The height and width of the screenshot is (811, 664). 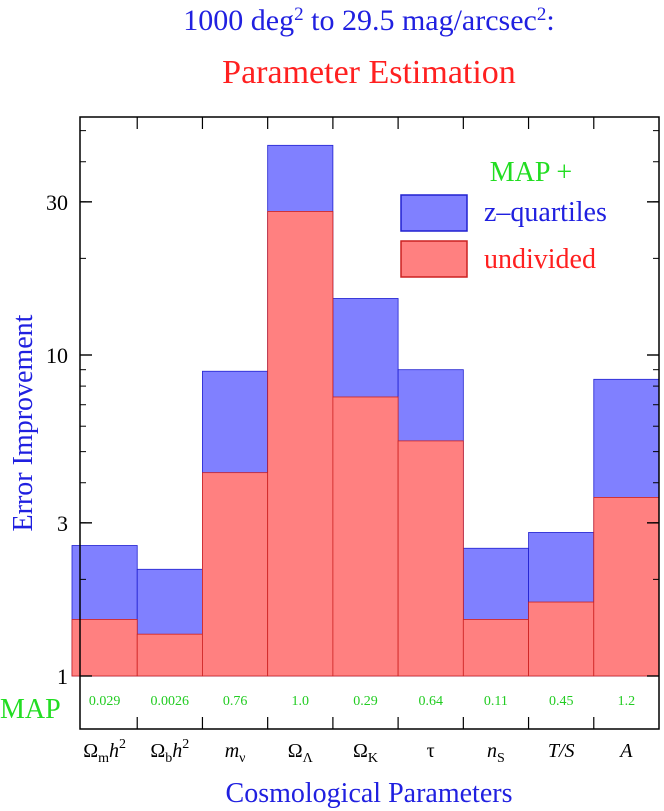 I want to click on category-label: Ωbh2, so click(x=169, y=751).